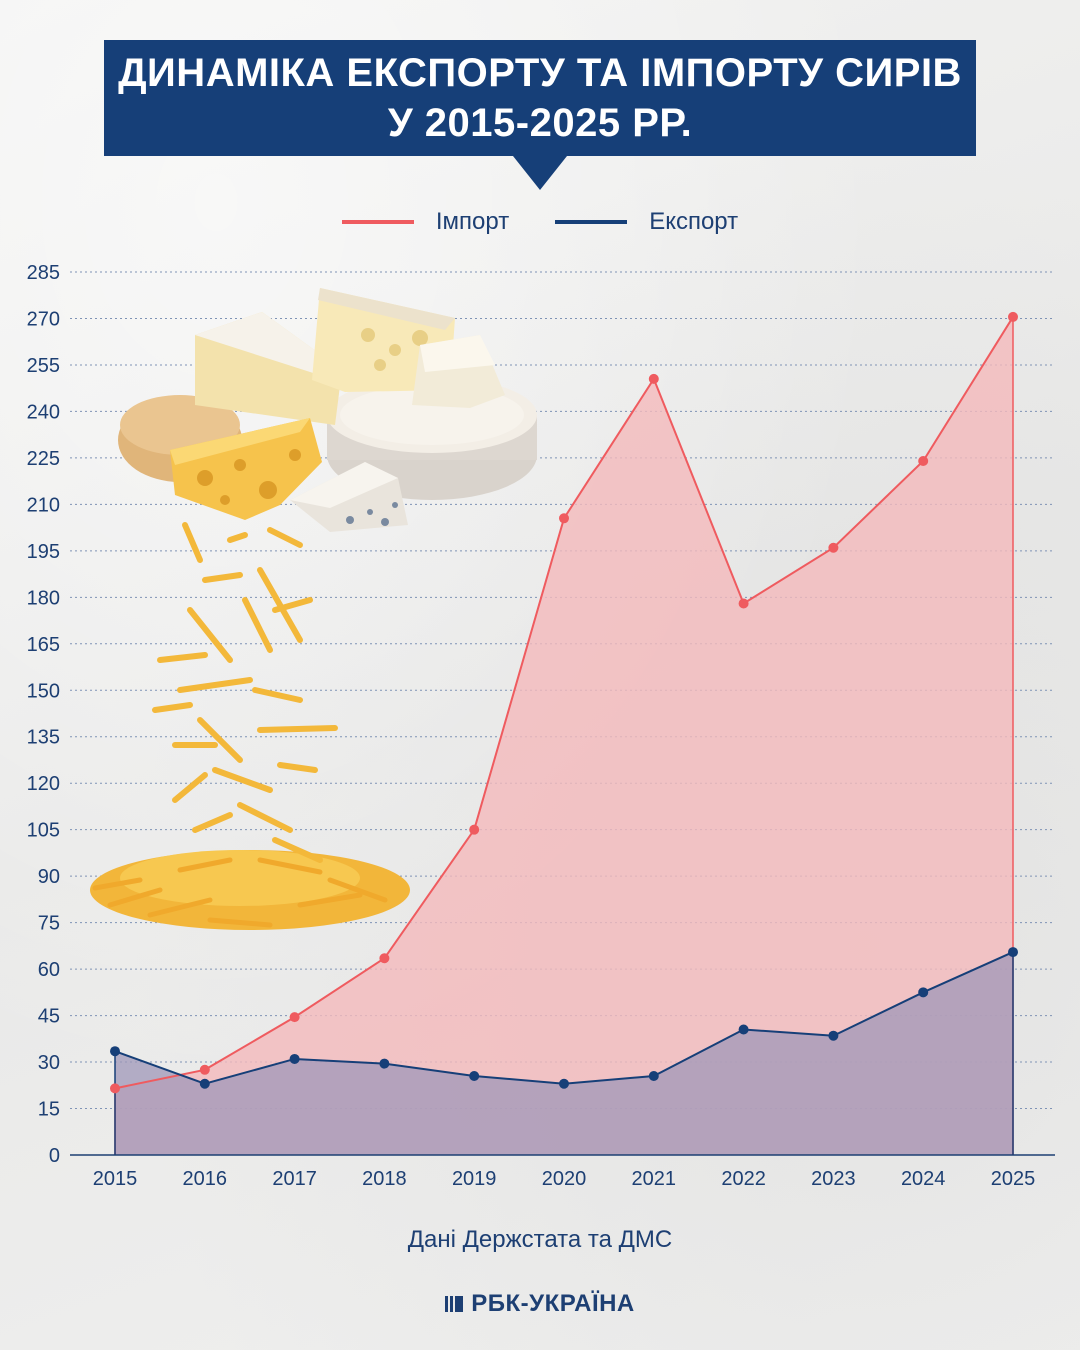 This screenshot has height=1350, width=1080. I want to click on x-tick-label: 2025, so click(1013, 1179).